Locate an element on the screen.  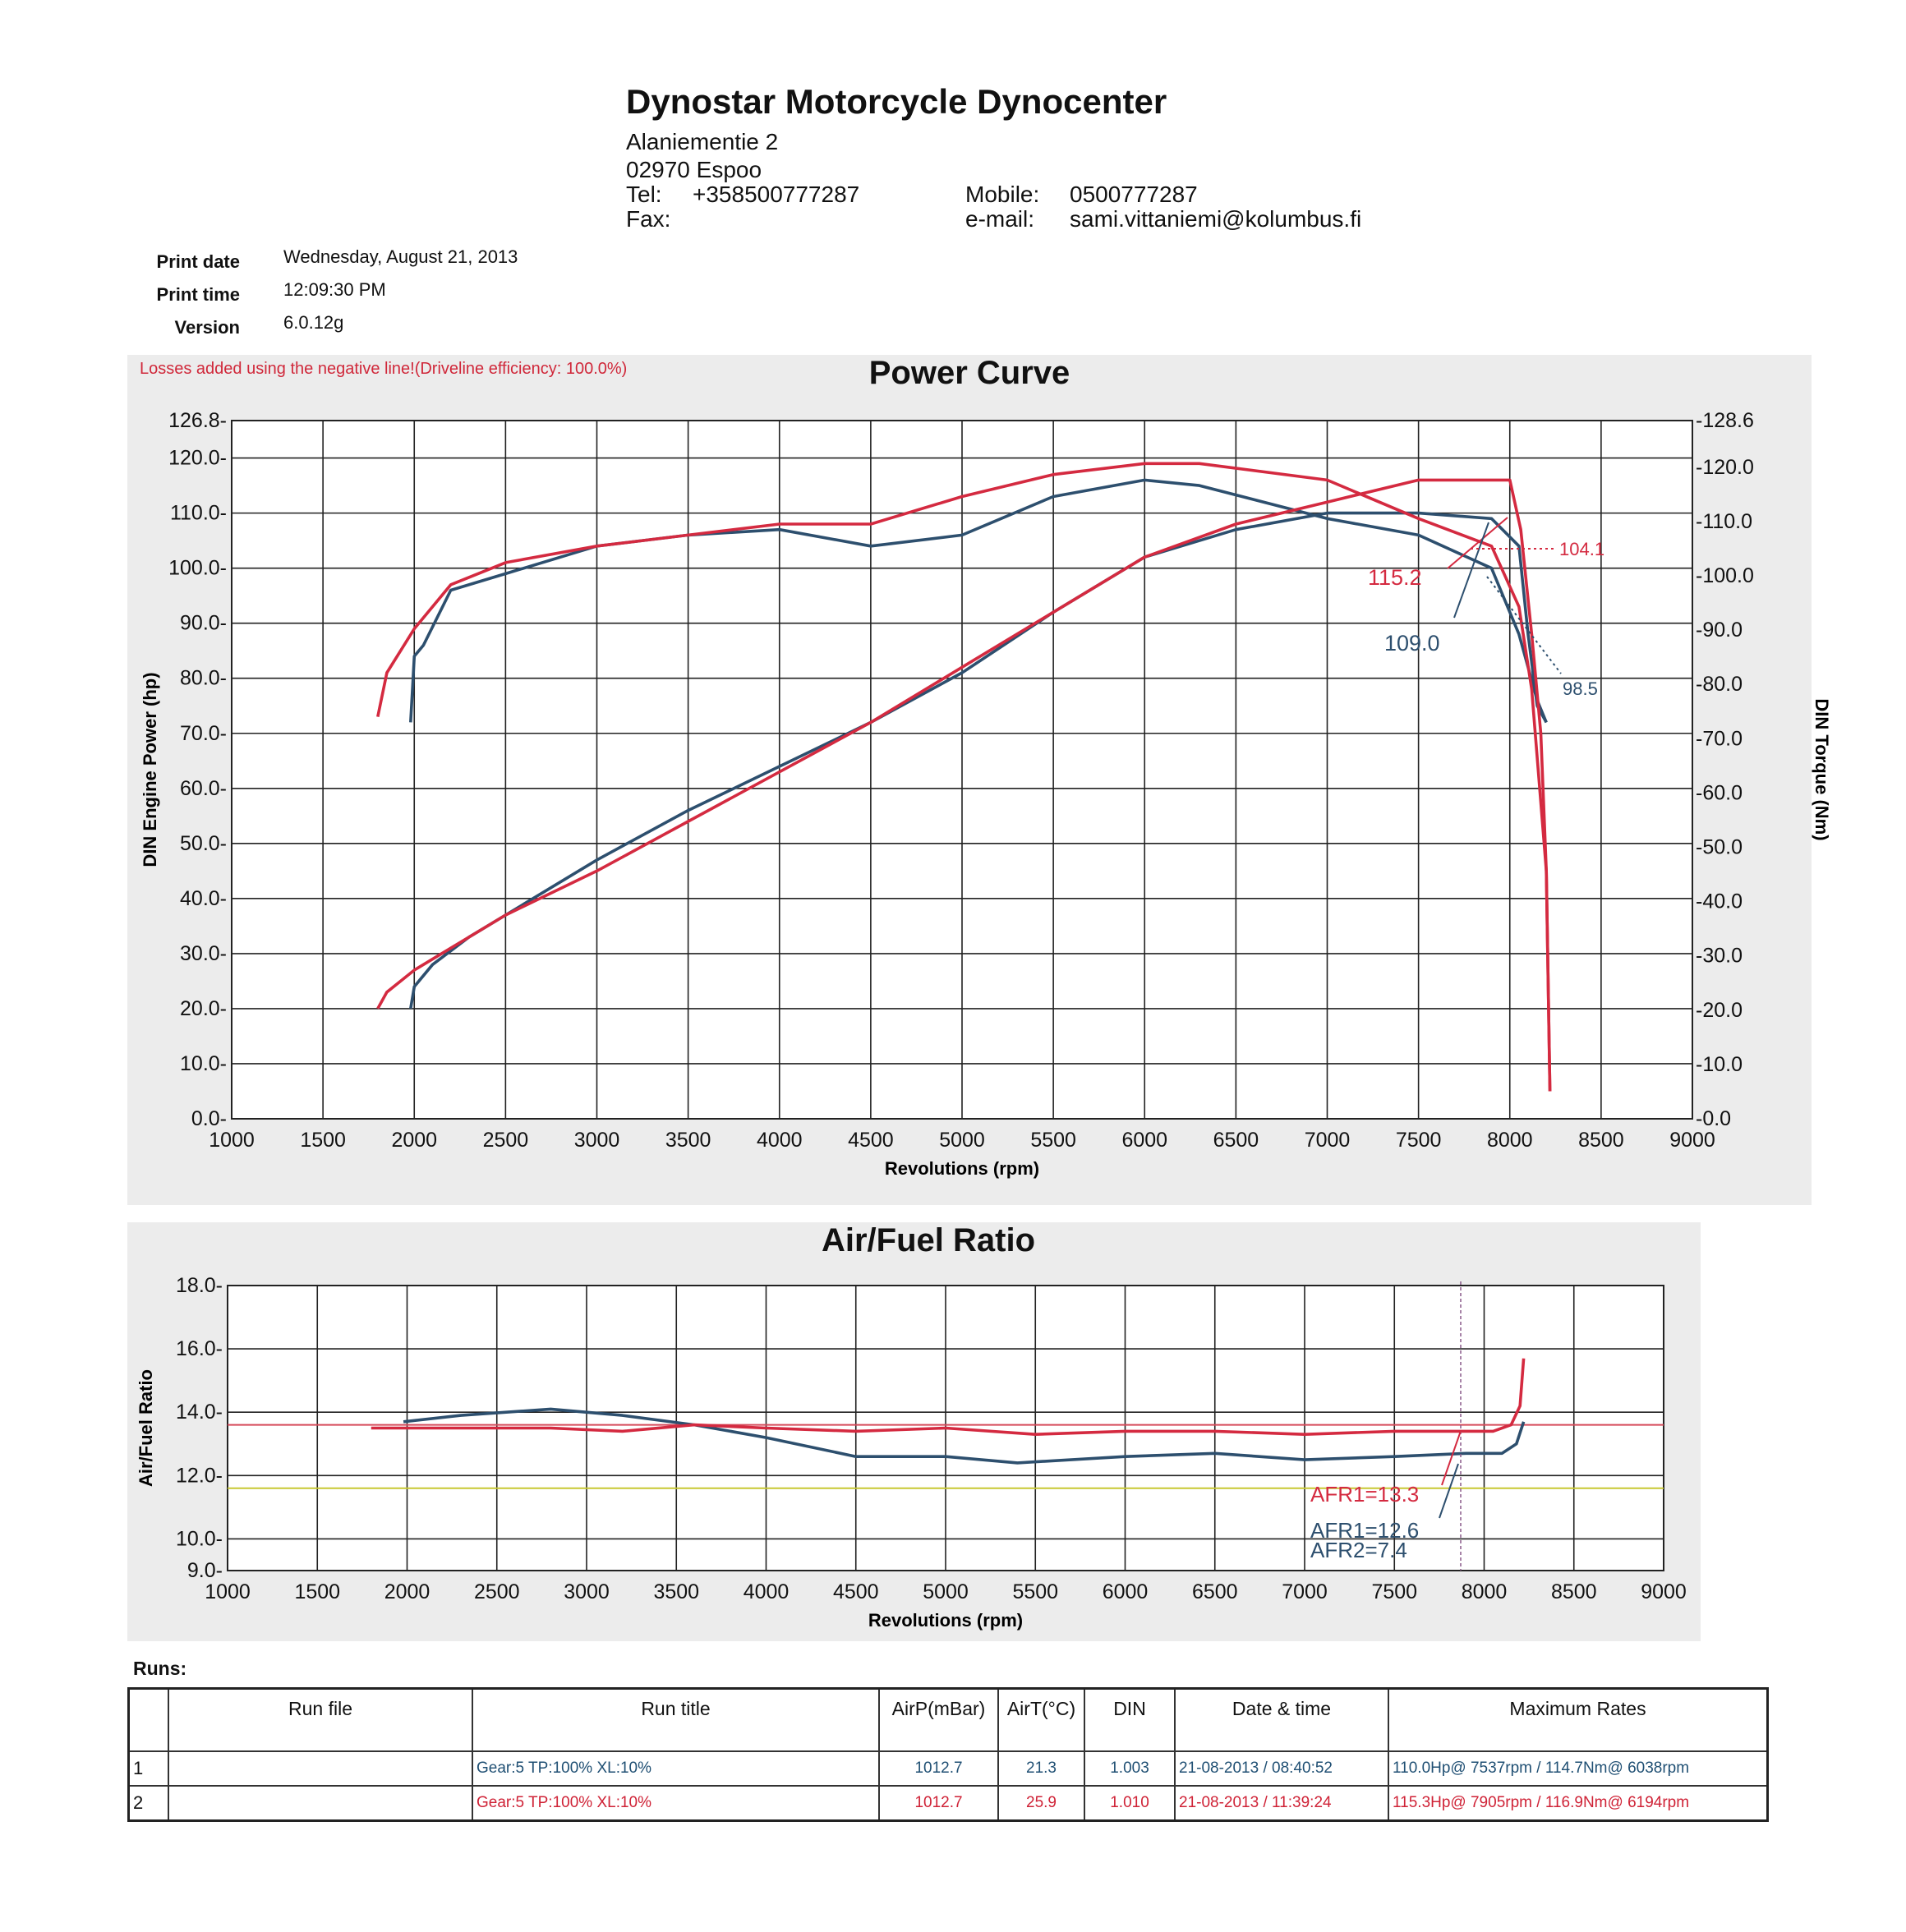
mobile-label: Mobile: is located at coordinates (1002, 194).